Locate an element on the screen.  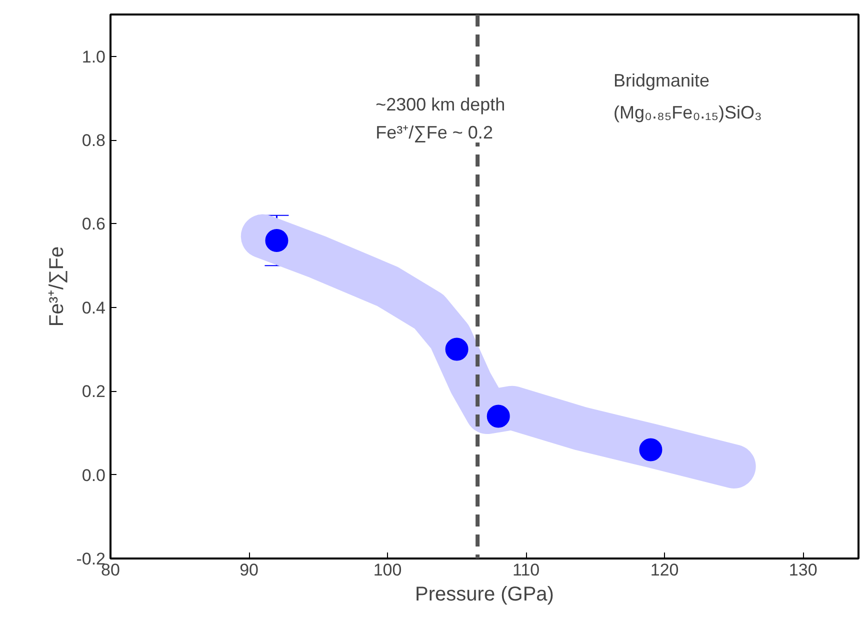
x-tick-label: 130 is located at coordinates (803, 570).